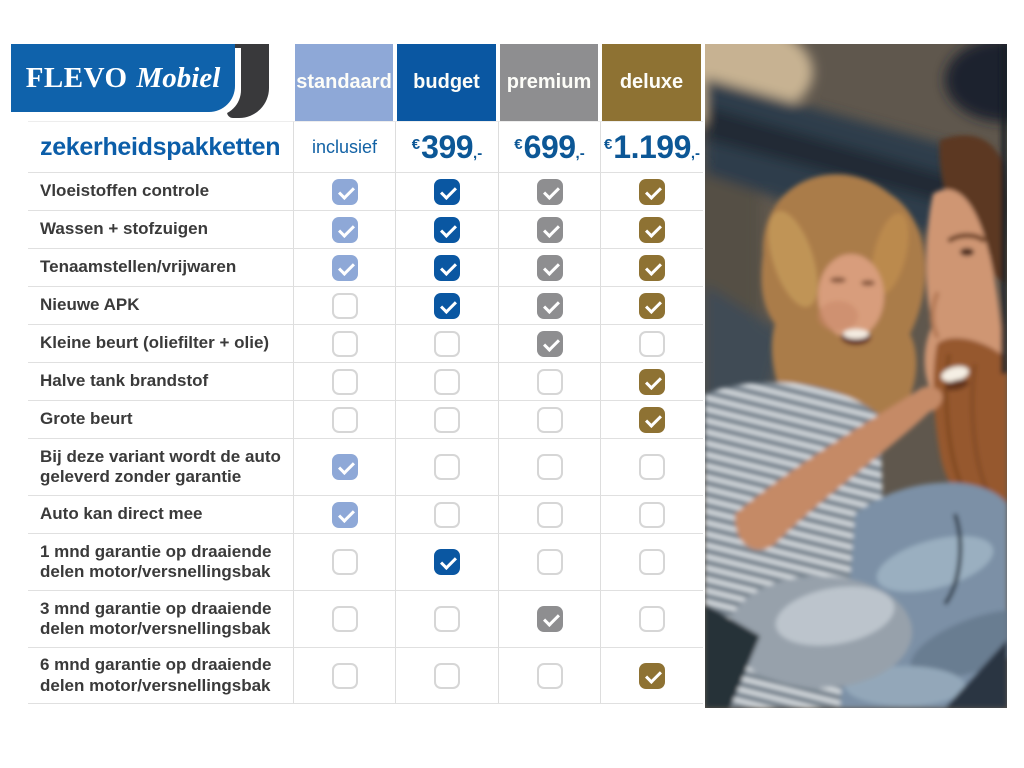  Describe the element at coordinates (549, 146) in the screenshot. I see `price-premium: €699,-` at that location.